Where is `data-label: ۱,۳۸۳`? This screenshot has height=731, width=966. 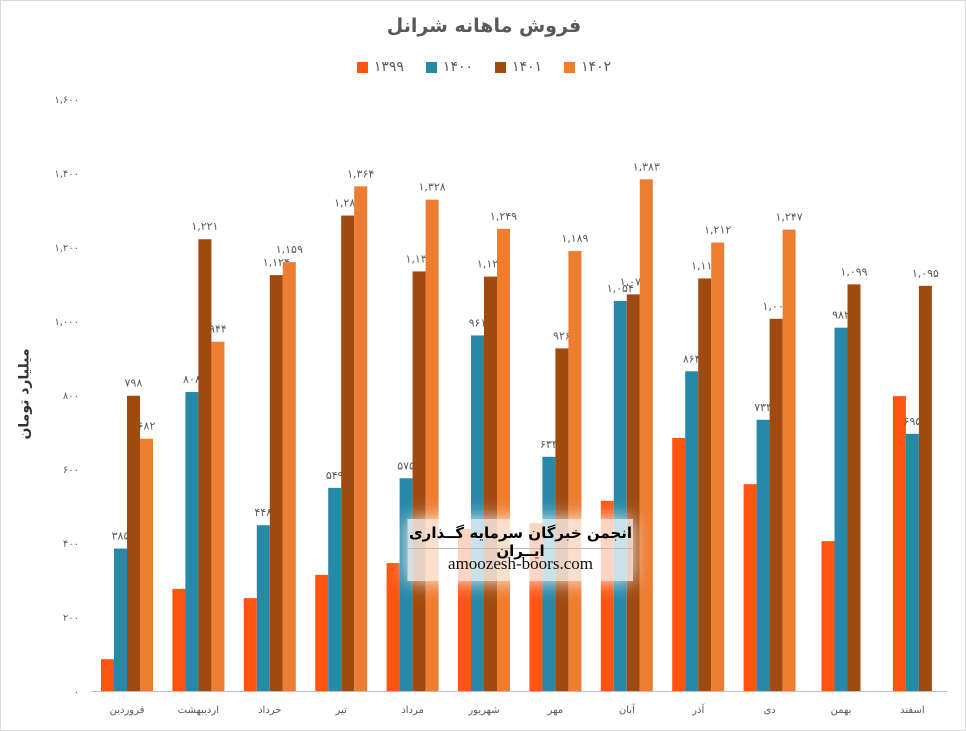 data-label: ۱,۳۸۳ is located at coordinates (646, 166).